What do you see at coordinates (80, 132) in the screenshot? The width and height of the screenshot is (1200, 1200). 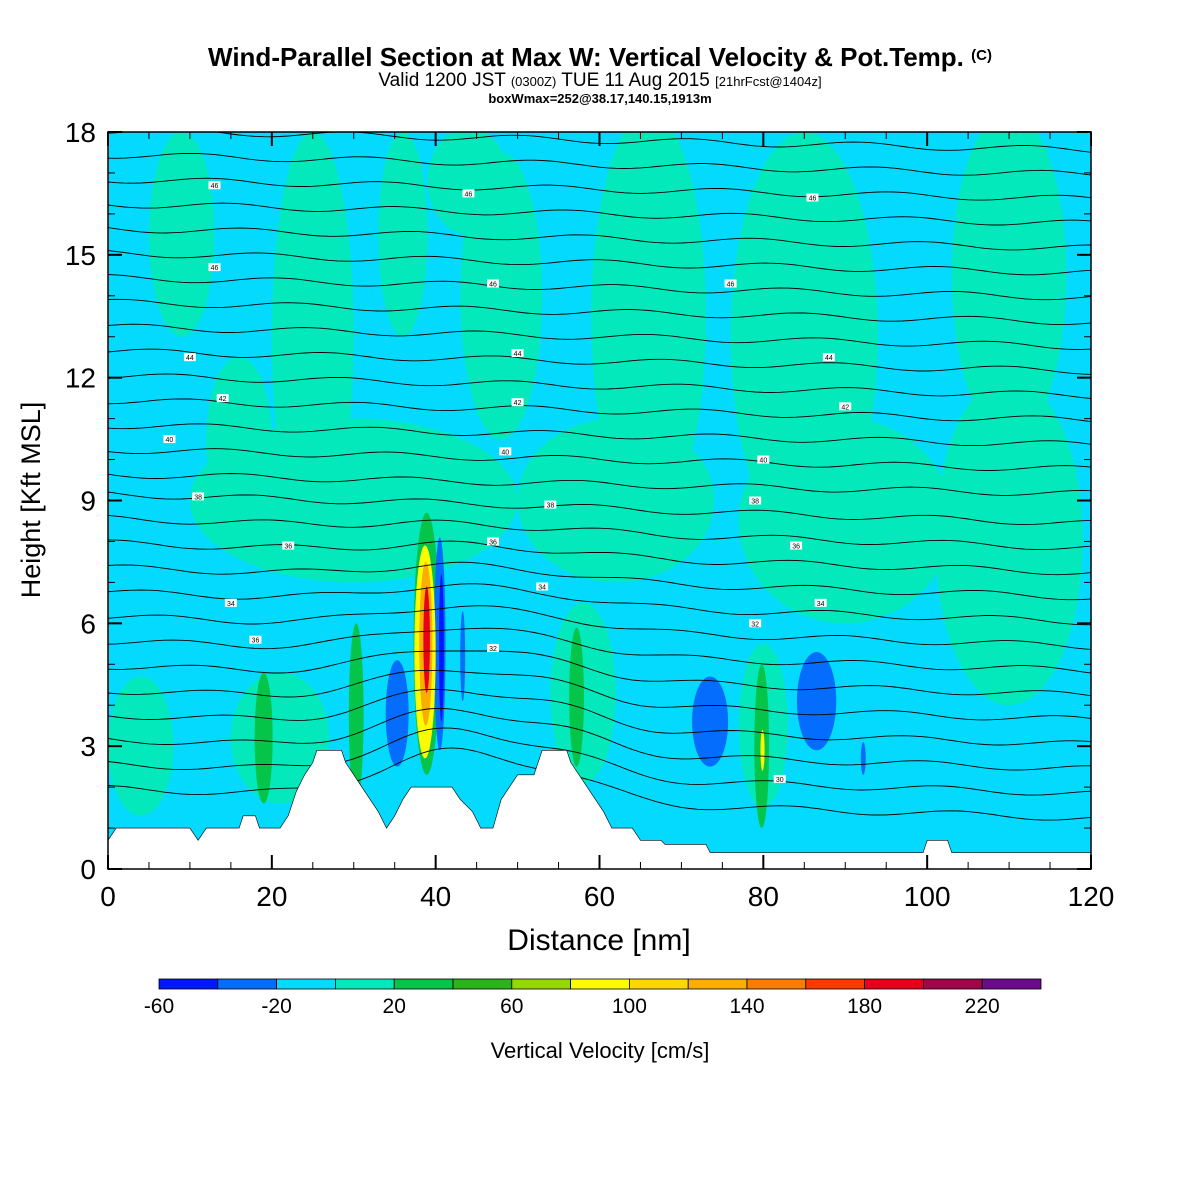 I see `y-tick-label: 18` at bounding box center [80, 132].